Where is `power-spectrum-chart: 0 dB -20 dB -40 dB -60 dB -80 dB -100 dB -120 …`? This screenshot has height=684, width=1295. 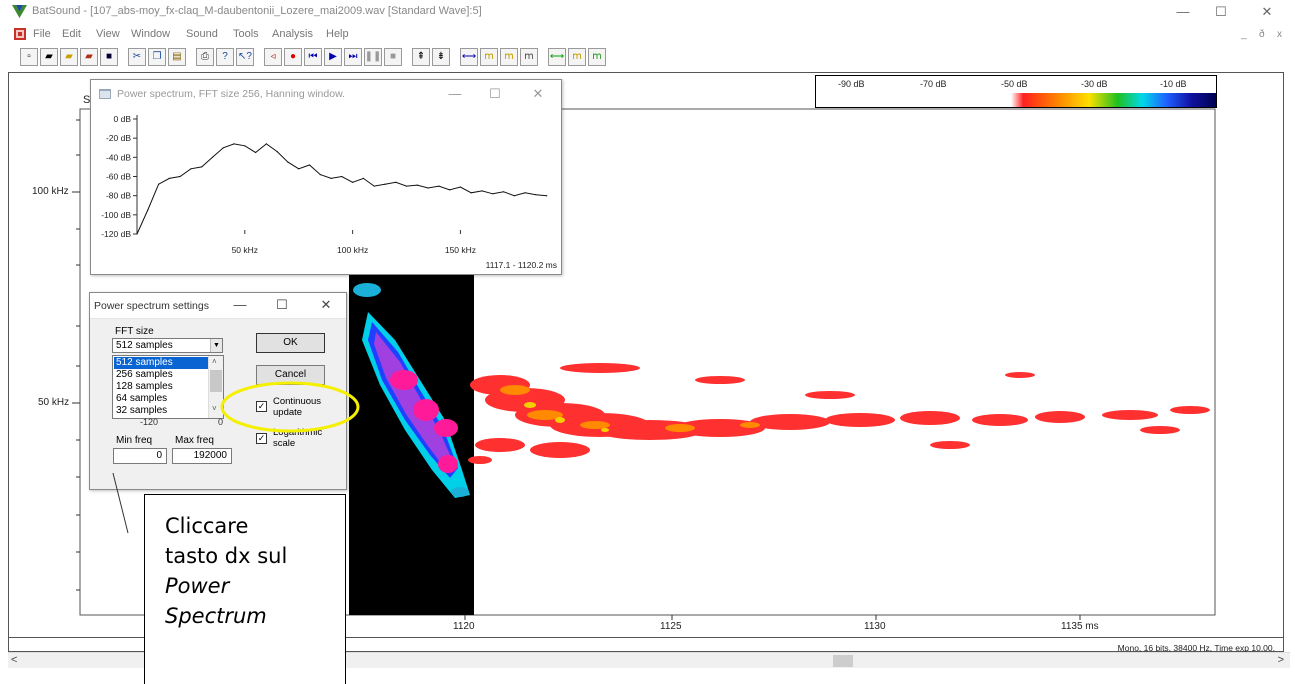 power-spectrum-chart: 0 dB -20 dB -40 dB -60 dB -80 dB -100 dB -120 … is located at coordinates (326, 191).